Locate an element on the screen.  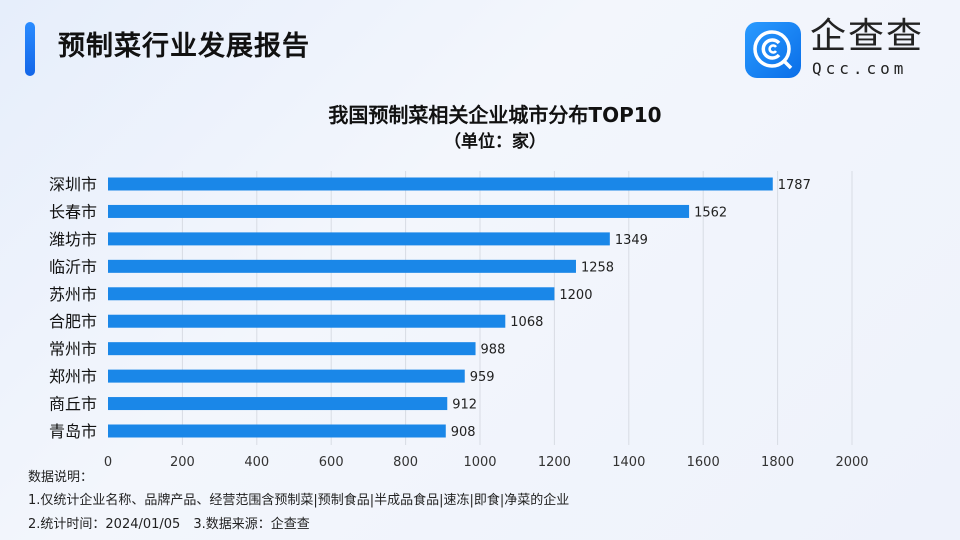
y-category-label: 合肥市 is located at coordinates (73, 321).